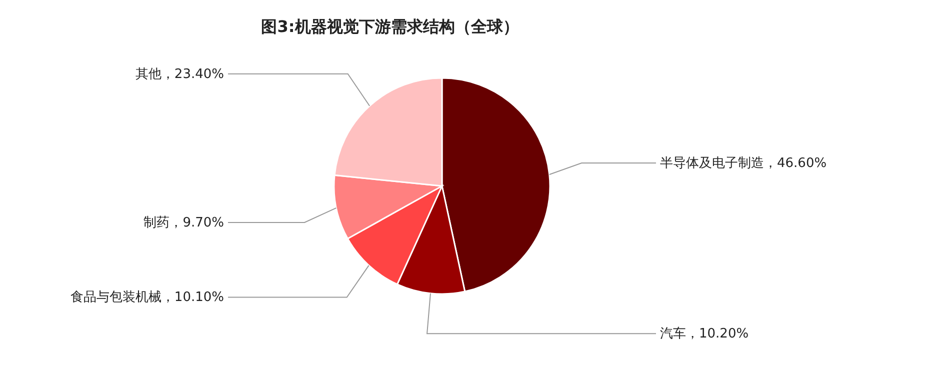  What do you see at coordinates (704, 334) in the screenshot?
I see `slice-label: 汽车，10.20%` at bounding box center [704, 334].